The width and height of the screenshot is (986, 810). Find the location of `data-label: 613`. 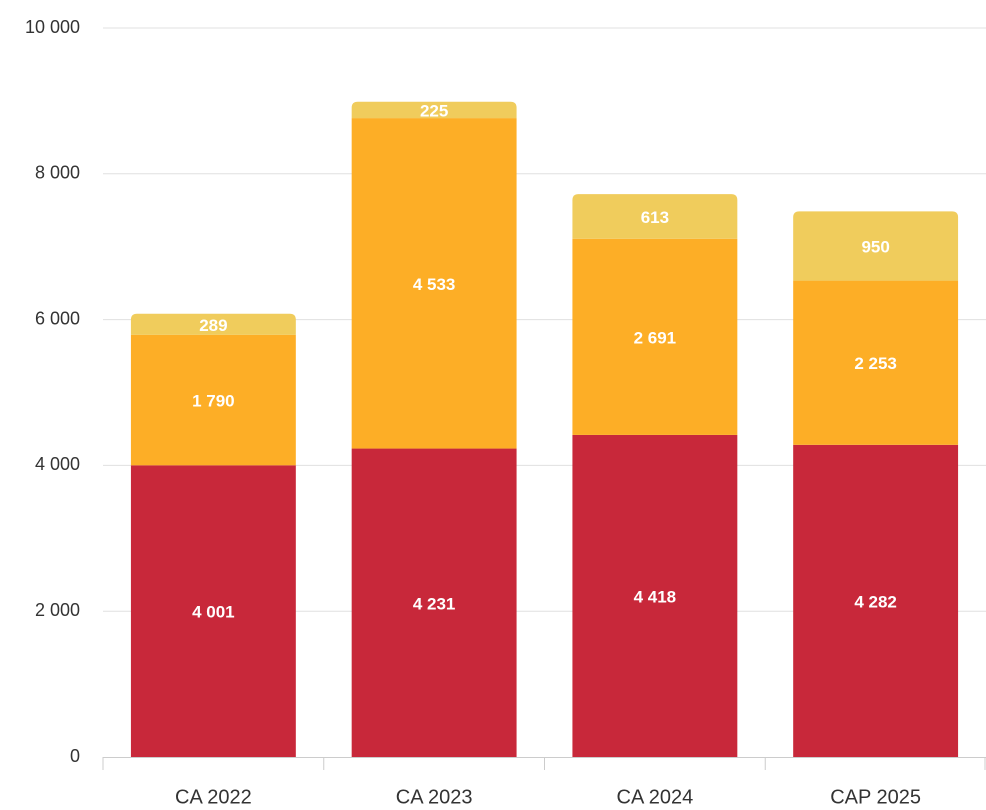

data-label: 613 is located at coordinates (655, 217).